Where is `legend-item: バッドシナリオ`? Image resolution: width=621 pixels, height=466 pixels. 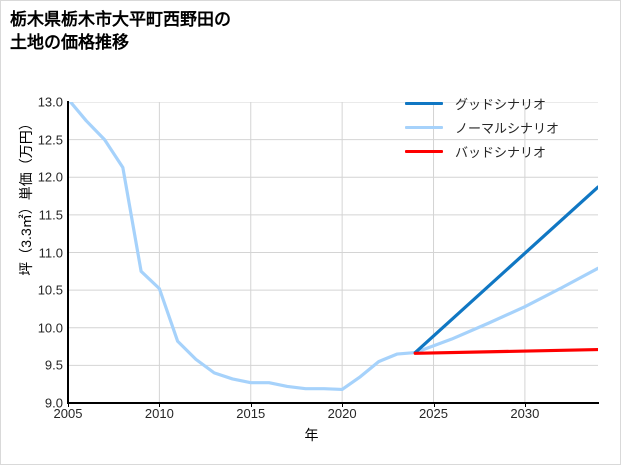
legend-item: バッドシナリオ is located at coordinates (505, 151).